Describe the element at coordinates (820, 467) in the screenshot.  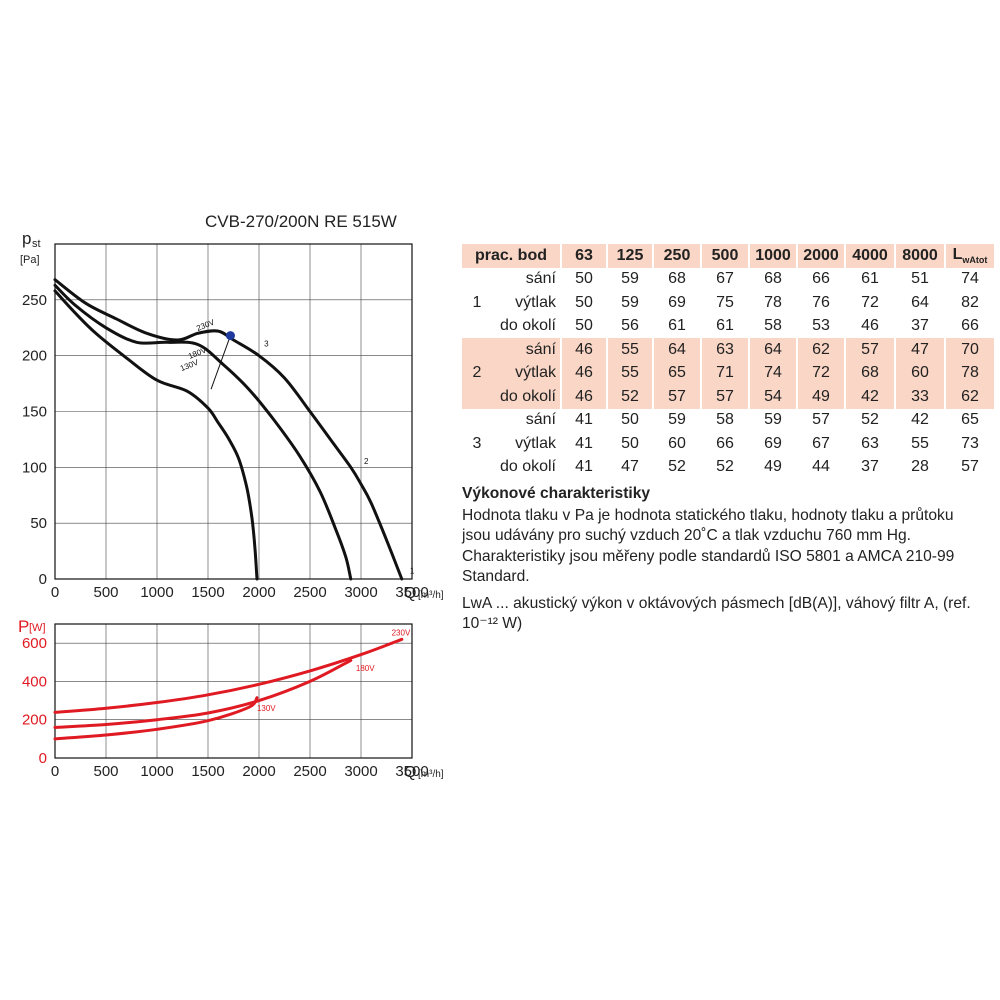
I see `table-cell: 44` at that location.